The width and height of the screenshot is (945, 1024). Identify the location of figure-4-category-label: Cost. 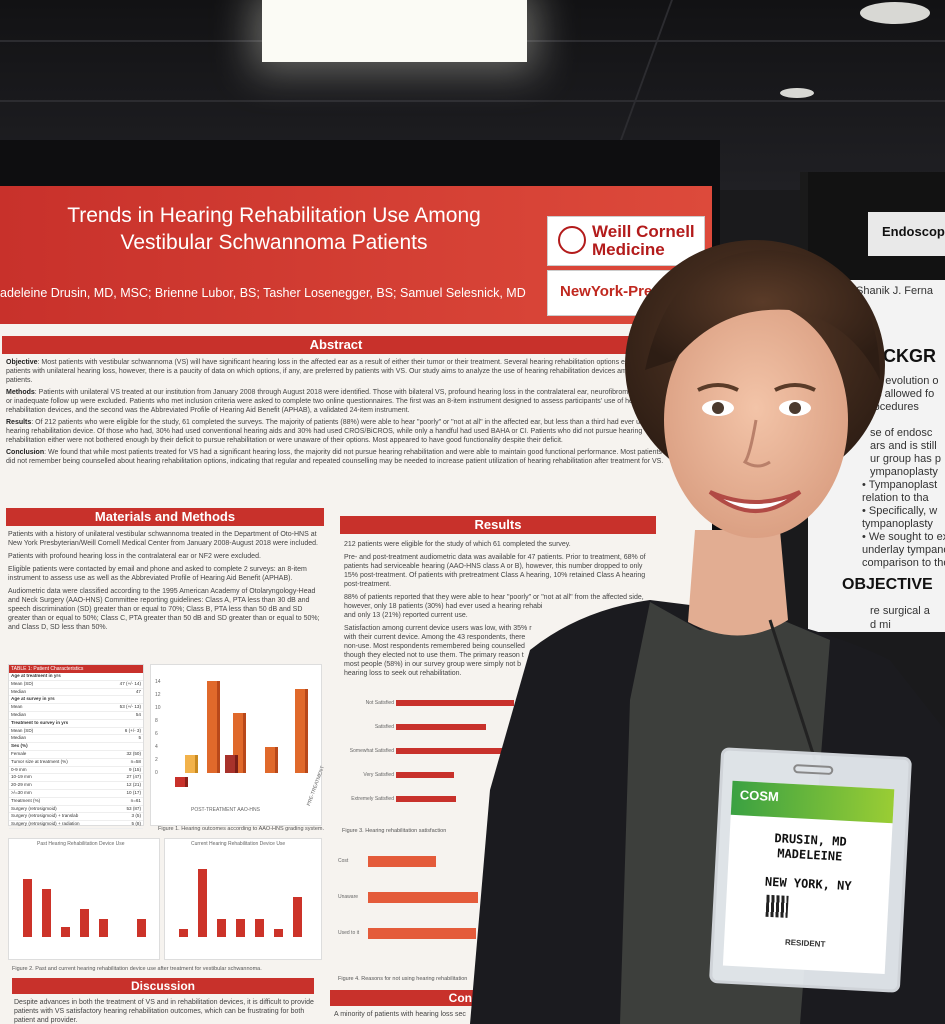
(343, 861).